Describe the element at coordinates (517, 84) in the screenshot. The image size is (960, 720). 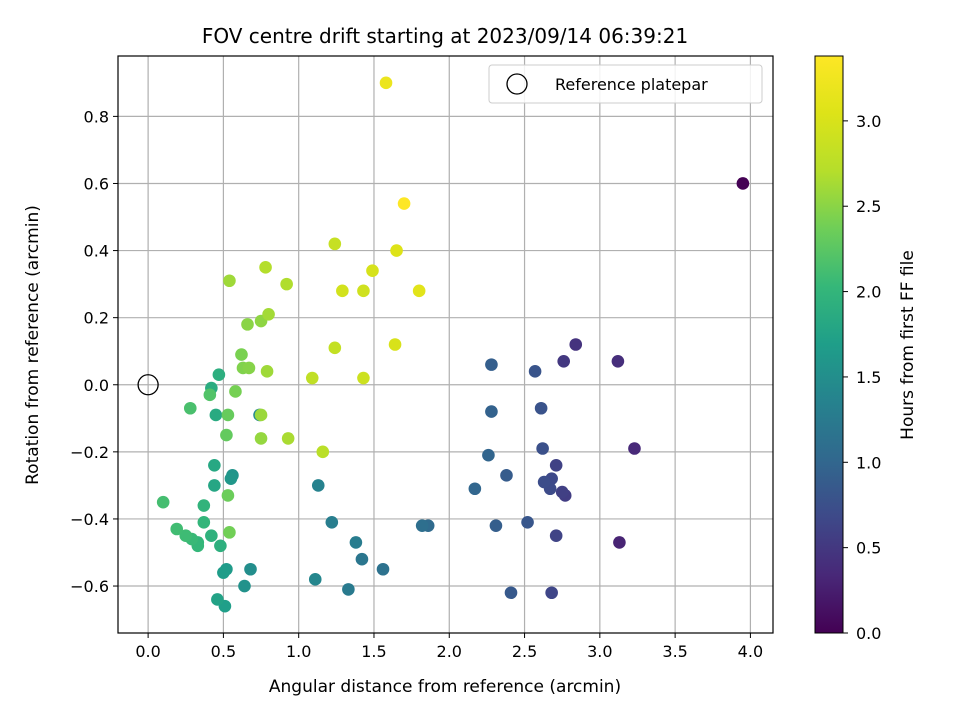
I see `legend-reference-marker` at that location.